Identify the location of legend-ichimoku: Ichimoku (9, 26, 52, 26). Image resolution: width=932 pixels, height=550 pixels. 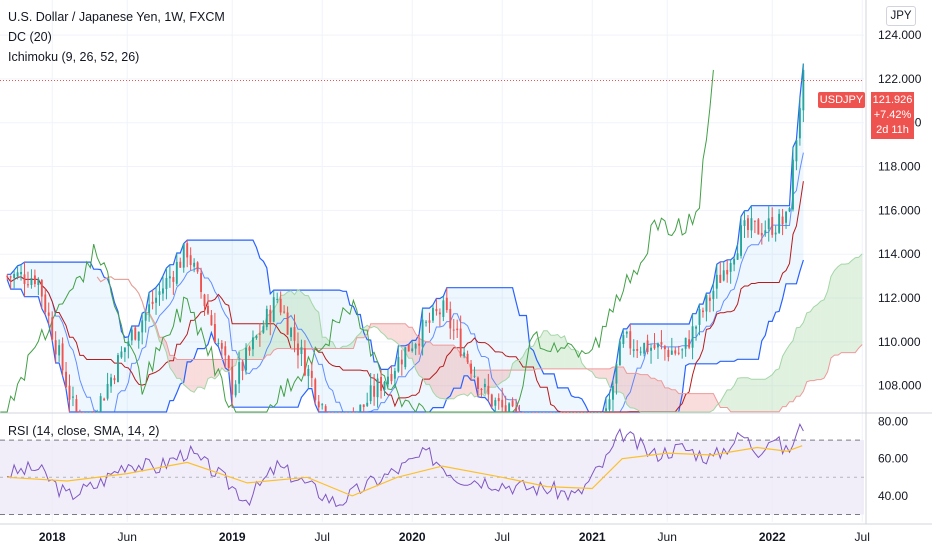
(74, 57).